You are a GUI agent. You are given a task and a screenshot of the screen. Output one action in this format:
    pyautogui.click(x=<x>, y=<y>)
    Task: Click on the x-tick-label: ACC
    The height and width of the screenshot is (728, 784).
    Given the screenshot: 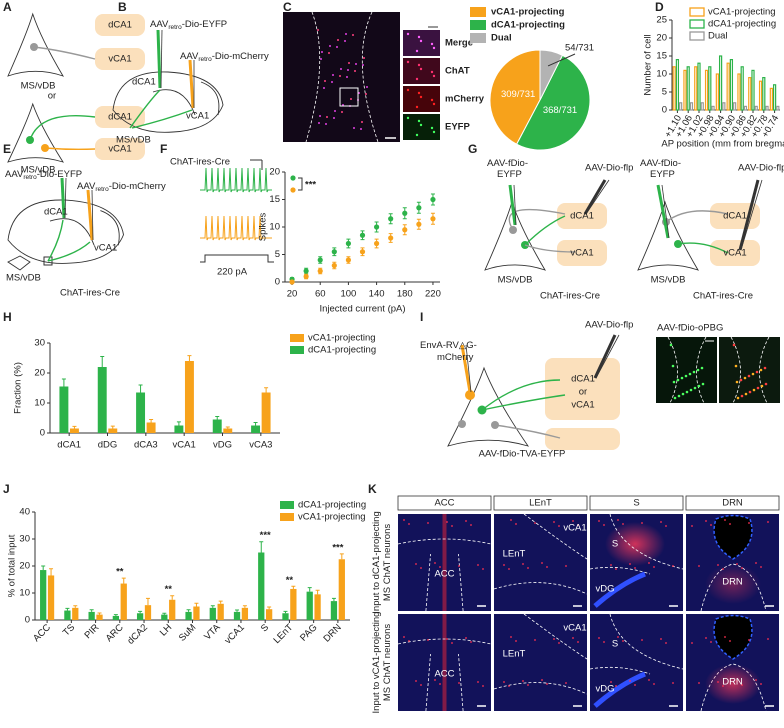 What is the action you would take?
    pyautogui.click(x=42, y=633)
    